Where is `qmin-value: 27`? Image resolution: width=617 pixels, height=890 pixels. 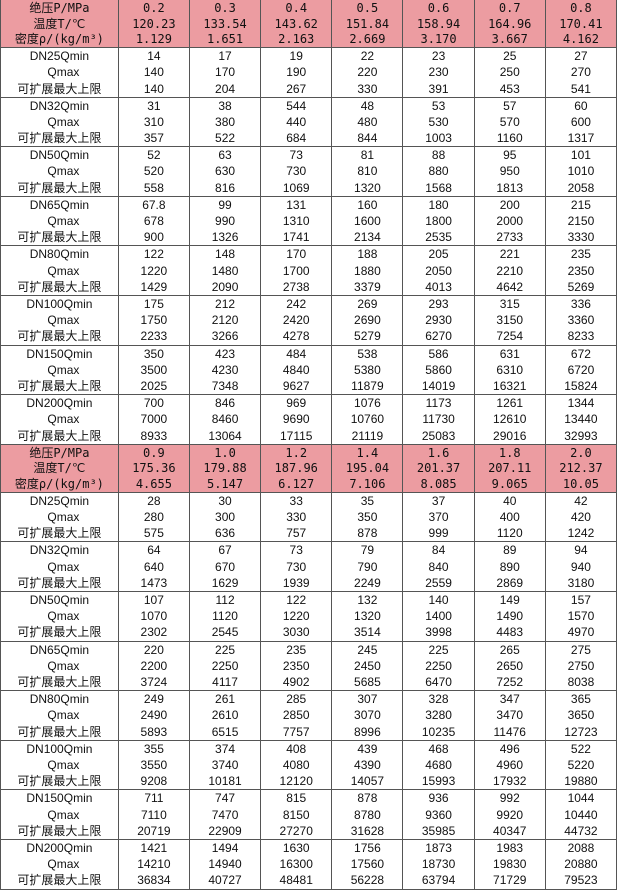 qmin-value: 27 is located at coordinates (581, 56).